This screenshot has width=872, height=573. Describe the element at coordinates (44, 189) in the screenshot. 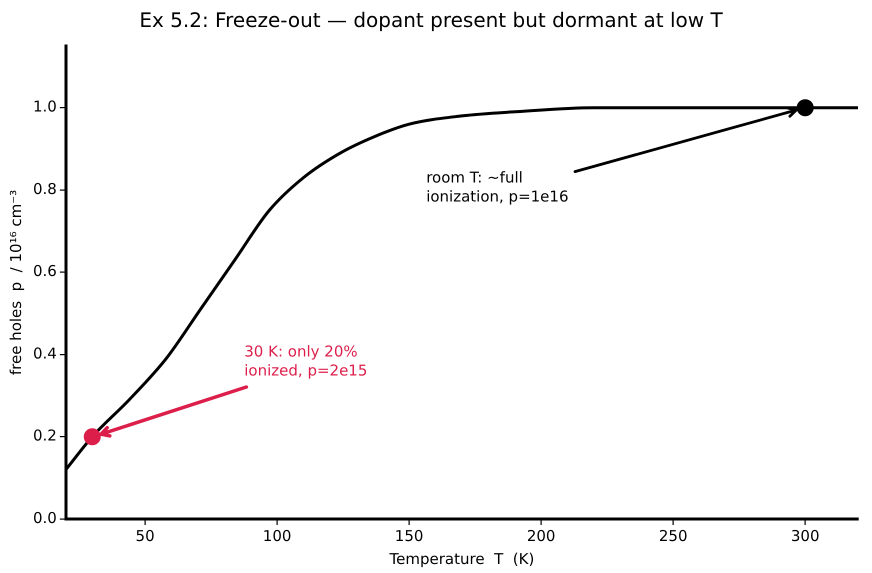

I see `y-tick-label: 0.8` at that location.